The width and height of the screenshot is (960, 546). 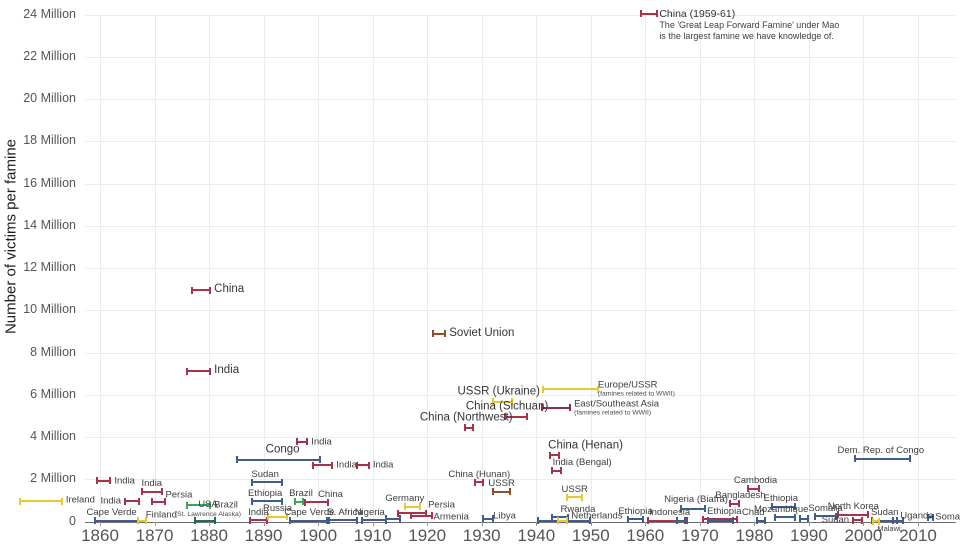 I want to click on famine-label: USSR, so click(x=574, y=489).